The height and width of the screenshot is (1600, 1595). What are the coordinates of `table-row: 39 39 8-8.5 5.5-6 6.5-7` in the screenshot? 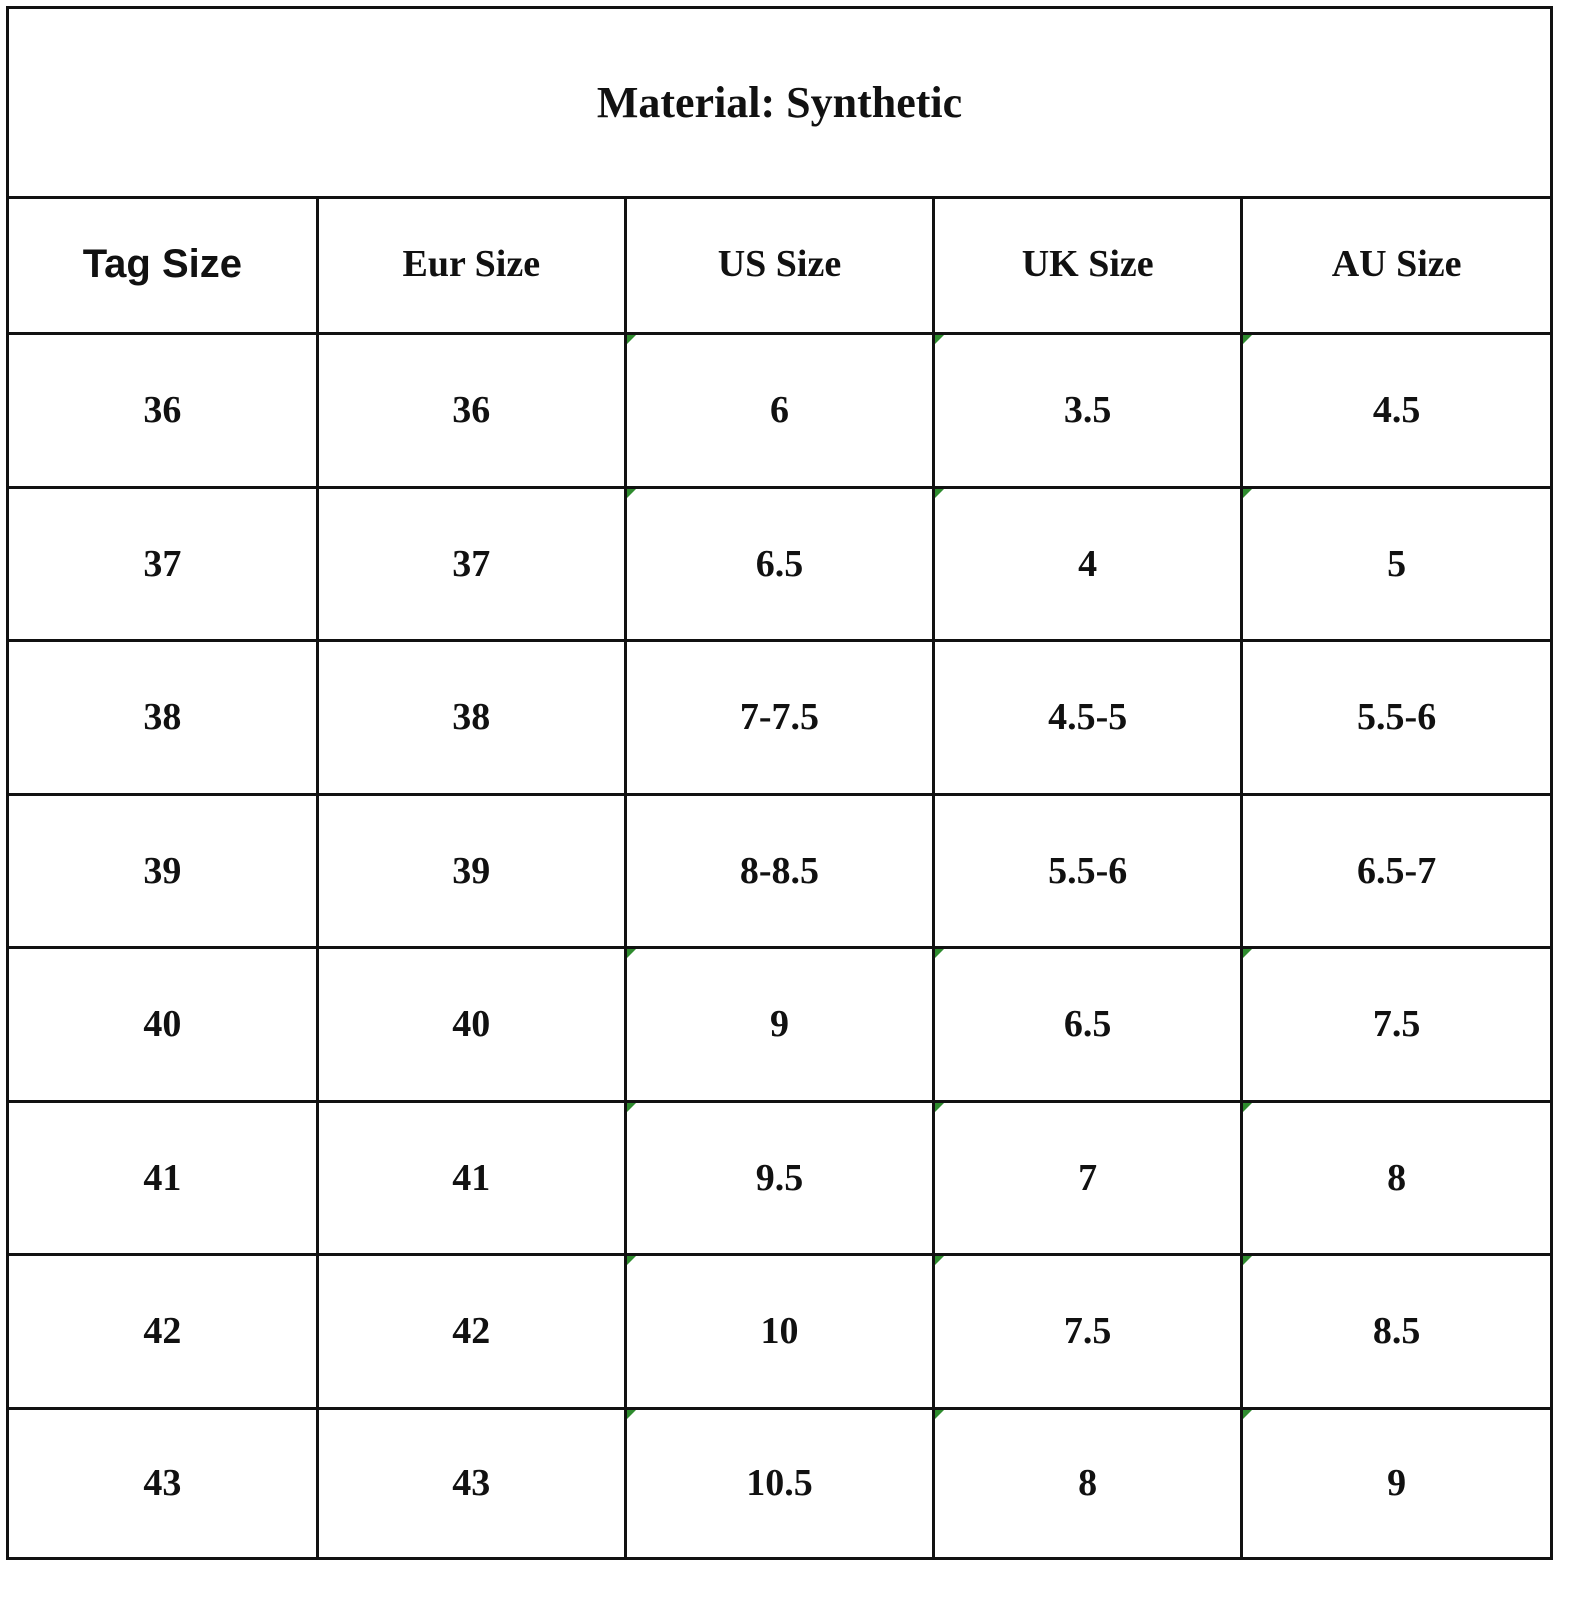 It's located at (779, 871).